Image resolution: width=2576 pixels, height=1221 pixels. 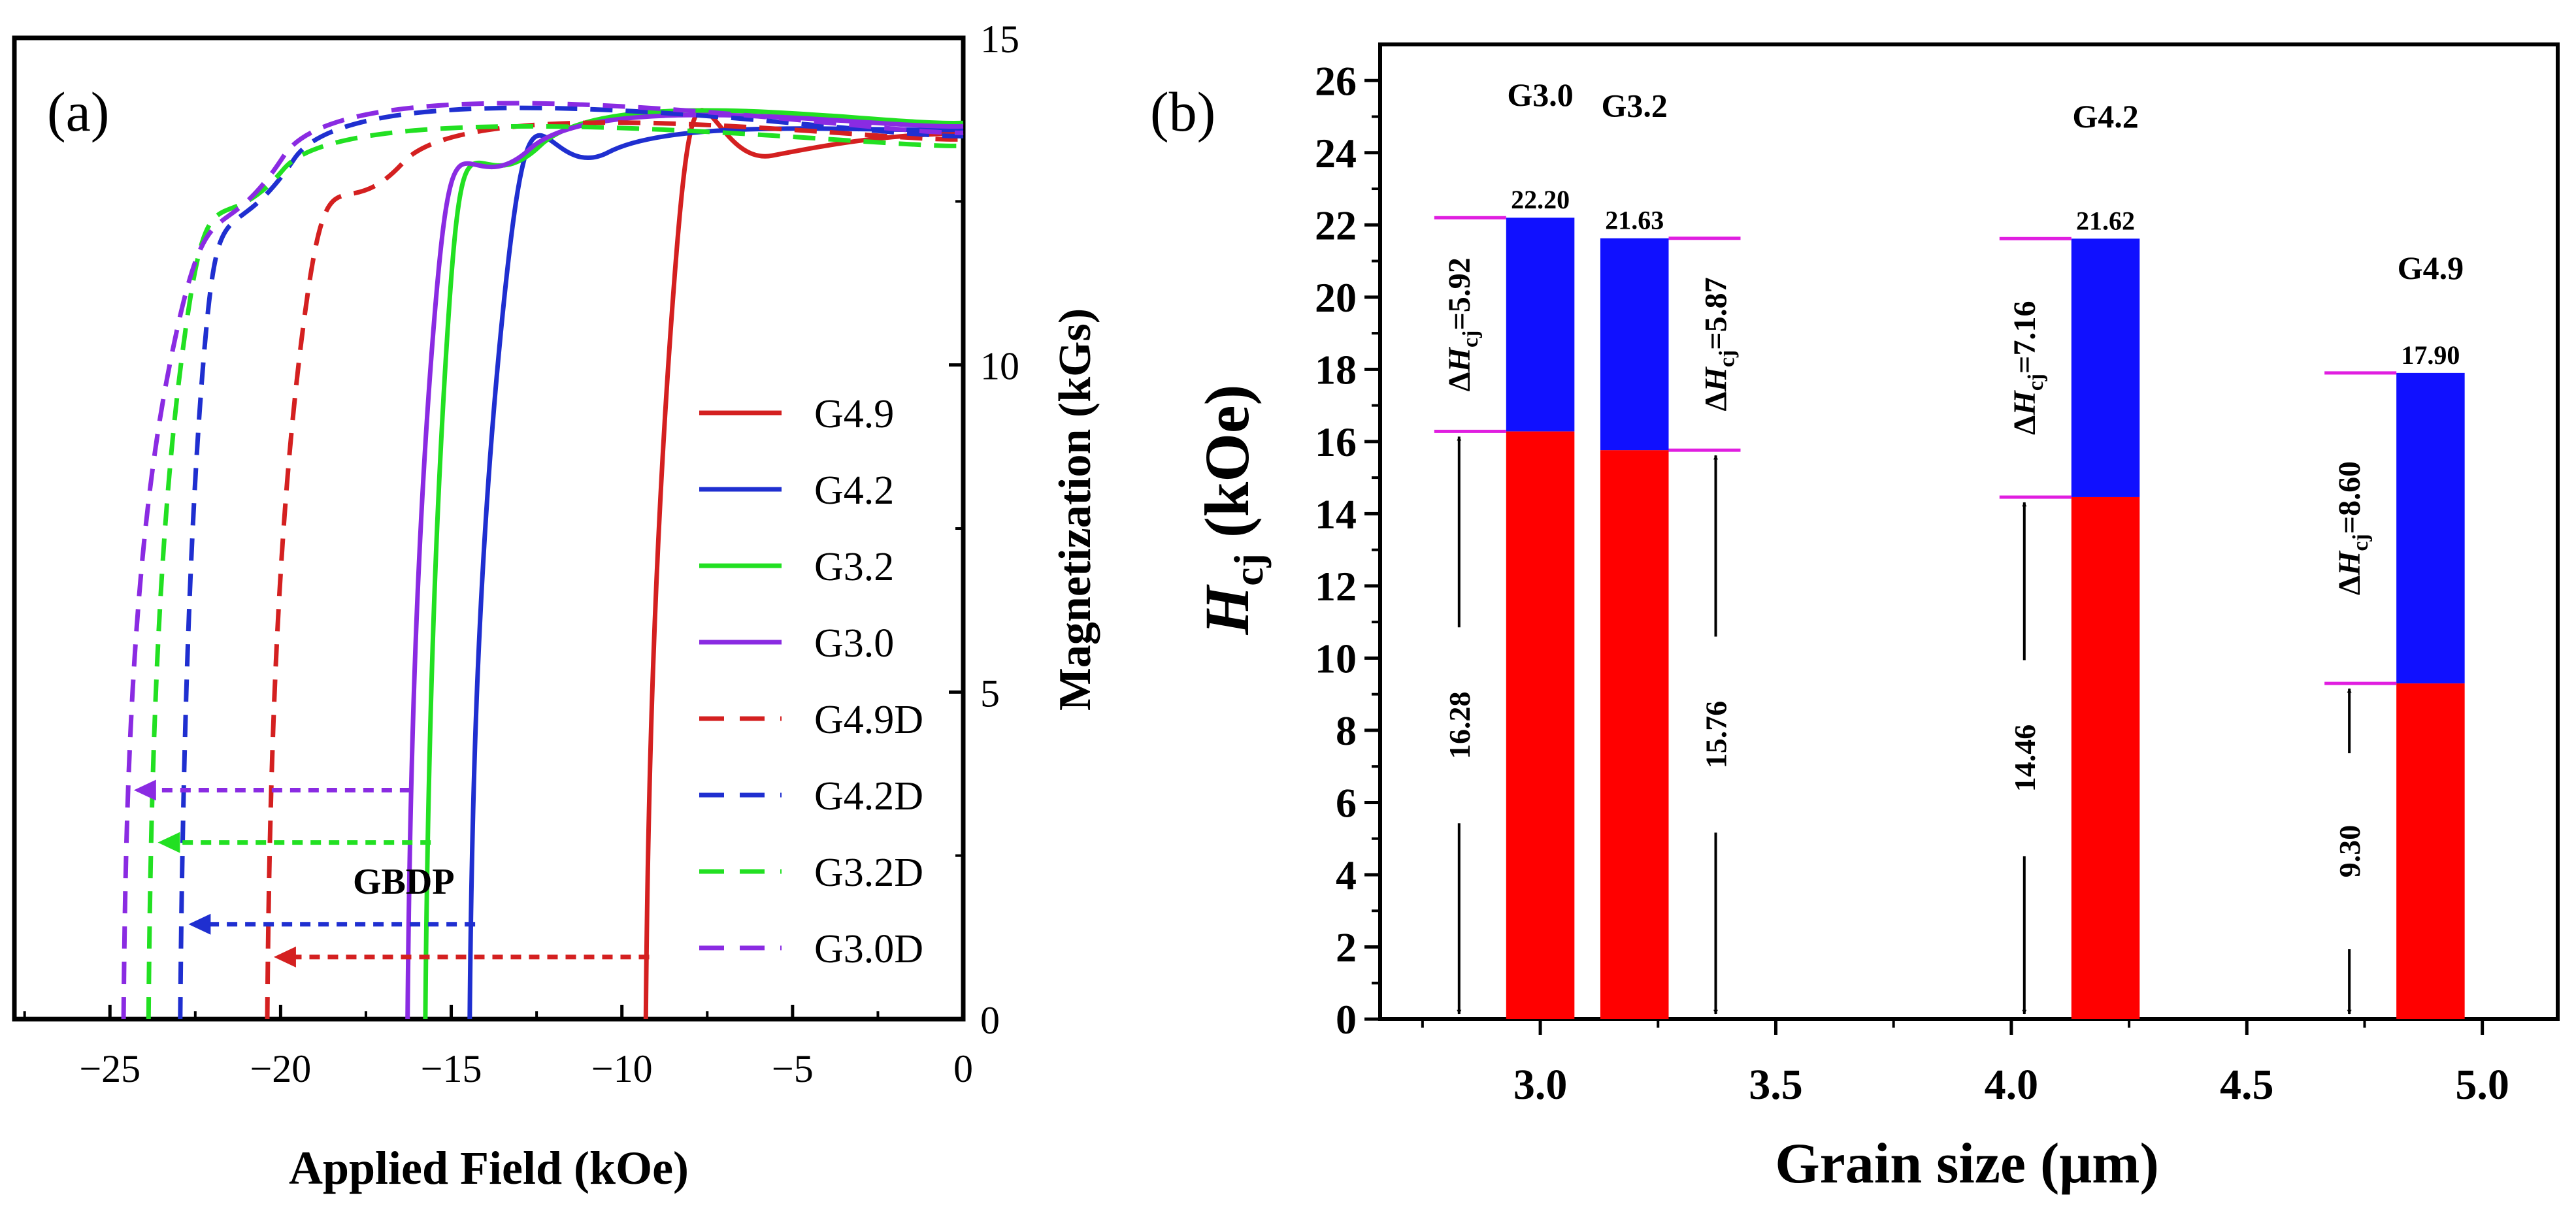 I want to click on y-label-unit: (kOe), so click(x=1227, y=469).